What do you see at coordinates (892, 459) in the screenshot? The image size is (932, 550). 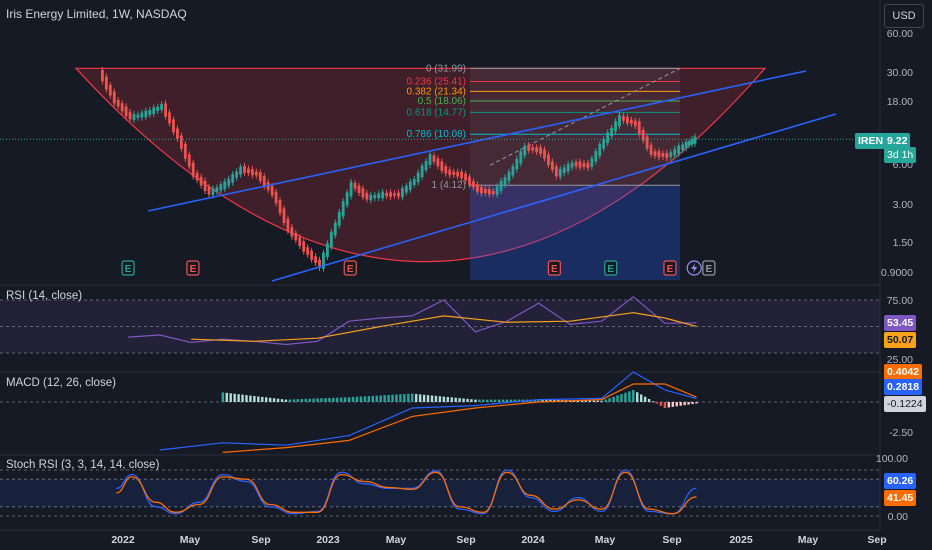 I see `stoch-axis-tick: 100.00` at bounding box center [892, 459].